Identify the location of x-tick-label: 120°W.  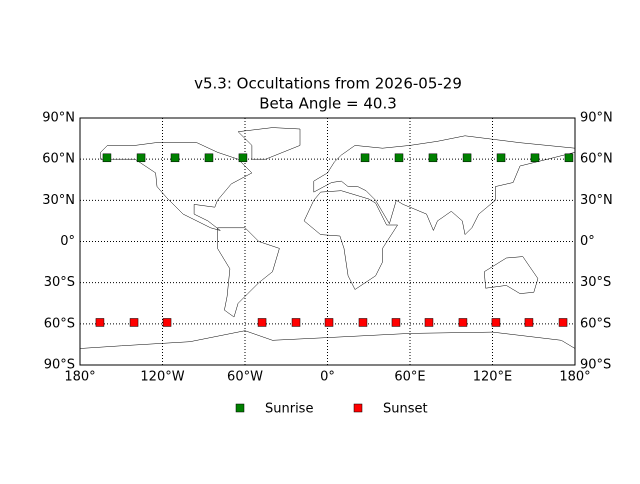
(162, 377).